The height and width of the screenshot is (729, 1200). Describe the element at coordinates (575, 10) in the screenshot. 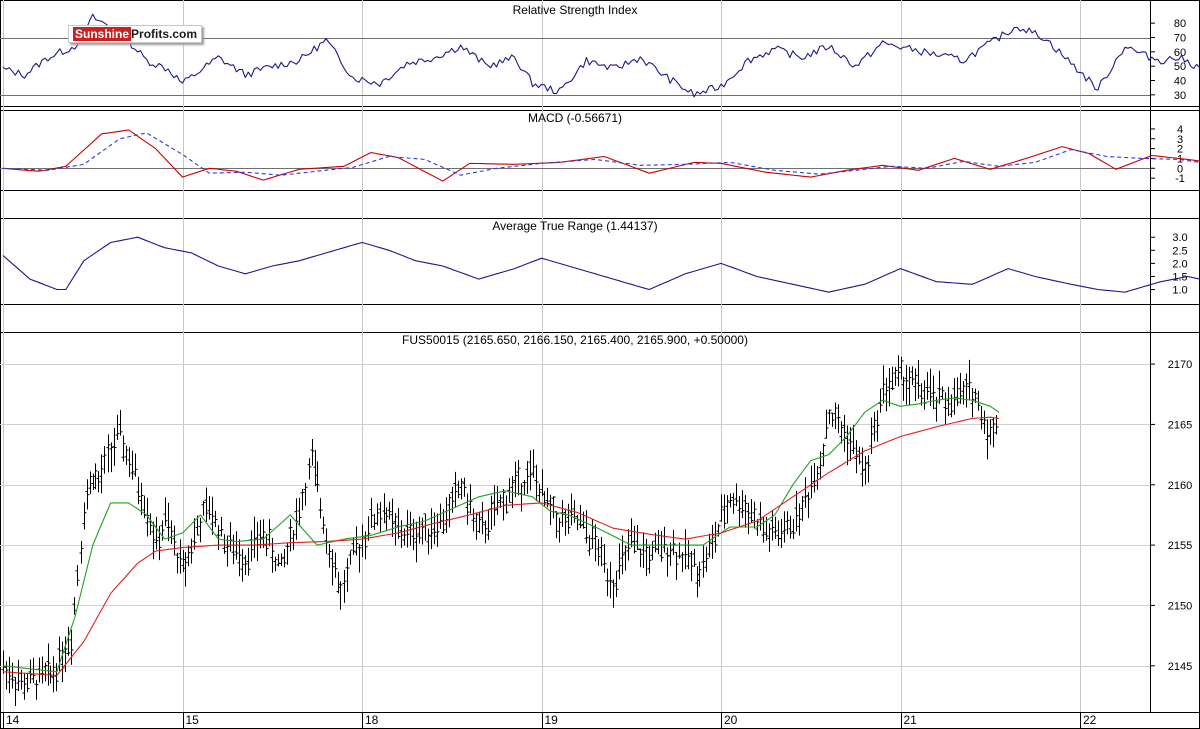

I see `panel-title: Relative Strength Index` at that location.